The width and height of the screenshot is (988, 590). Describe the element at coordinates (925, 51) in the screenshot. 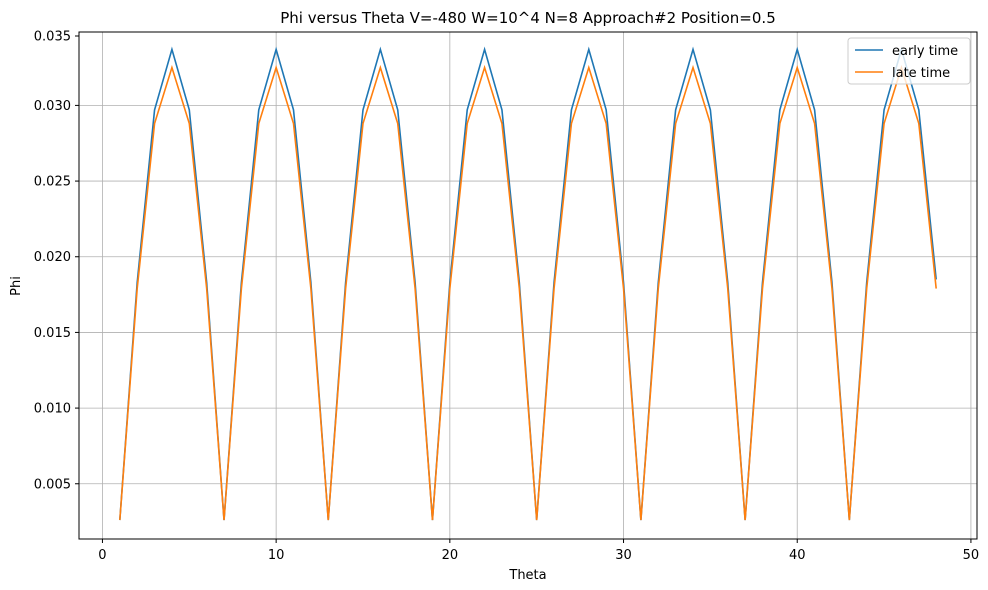

I see `legend-label-early-time: early time` at that location.